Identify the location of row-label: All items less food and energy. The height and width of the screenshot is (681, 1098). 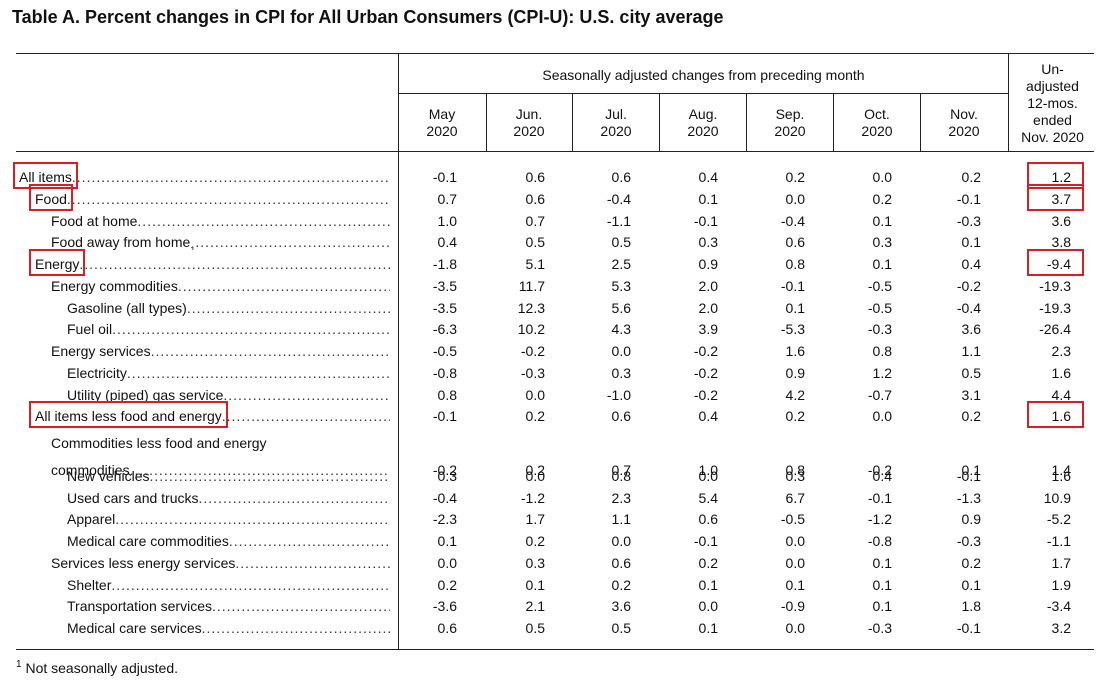
(195, 413).